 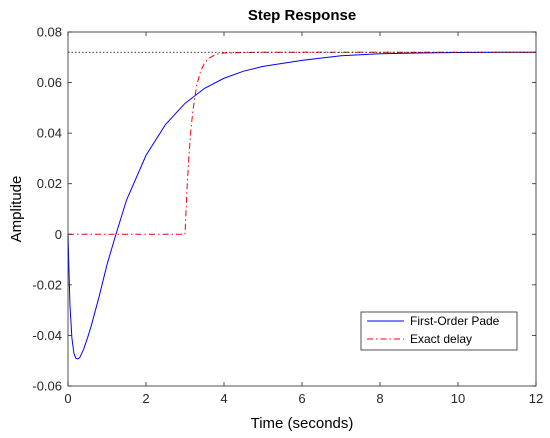 What do you see at coordinates (145, 398) in the screenshot?
I see `x-tick-label: 2` at bounding box center [145, 398].